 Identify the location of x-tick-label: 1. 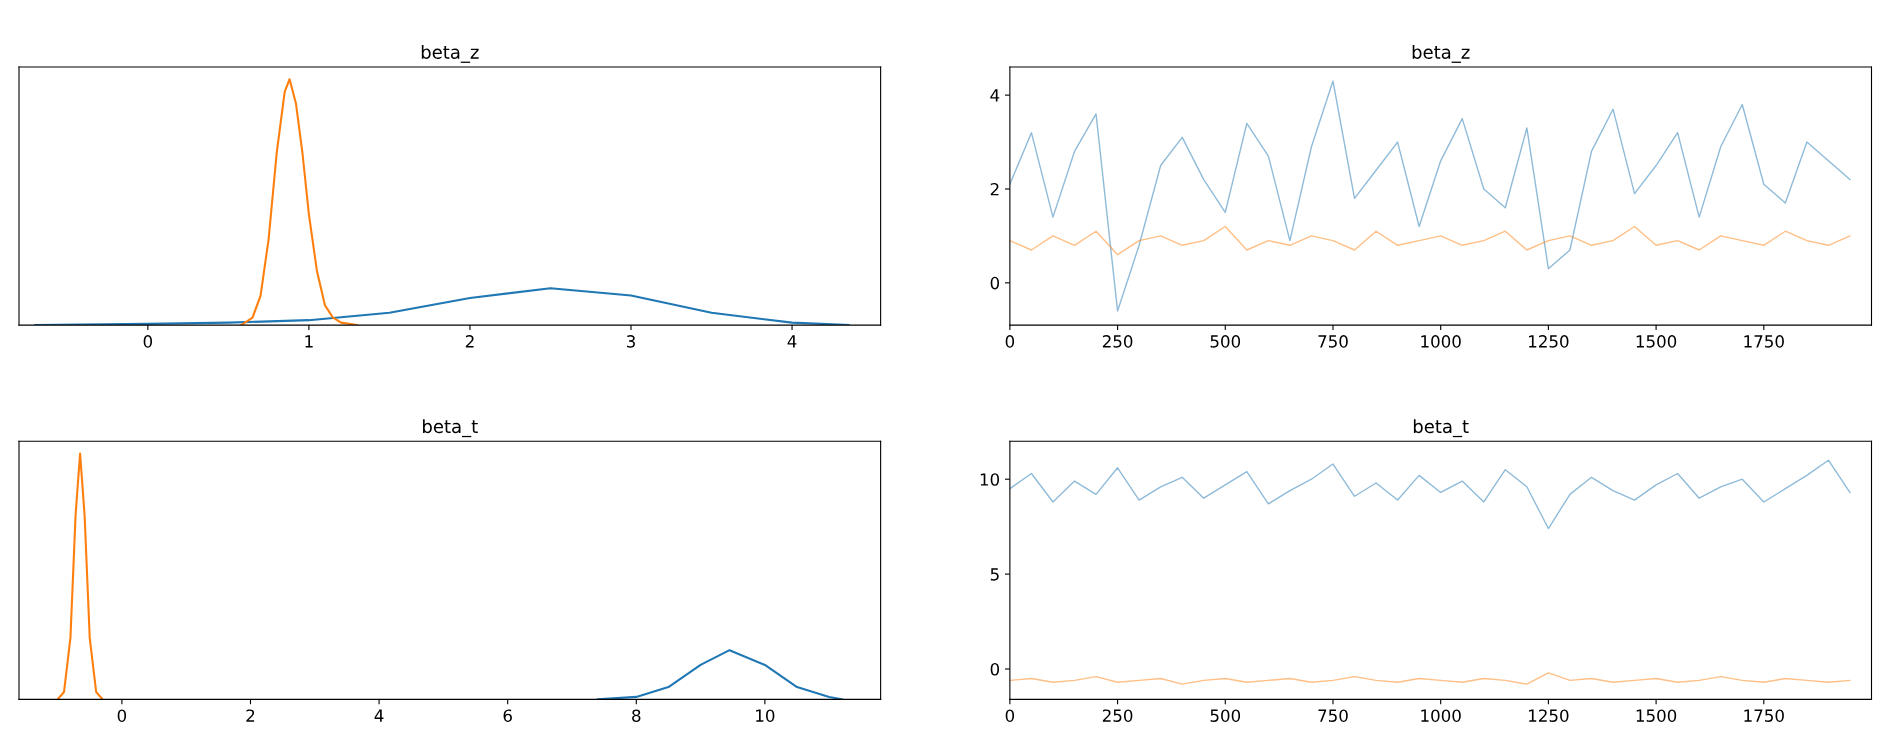
(309, 341).